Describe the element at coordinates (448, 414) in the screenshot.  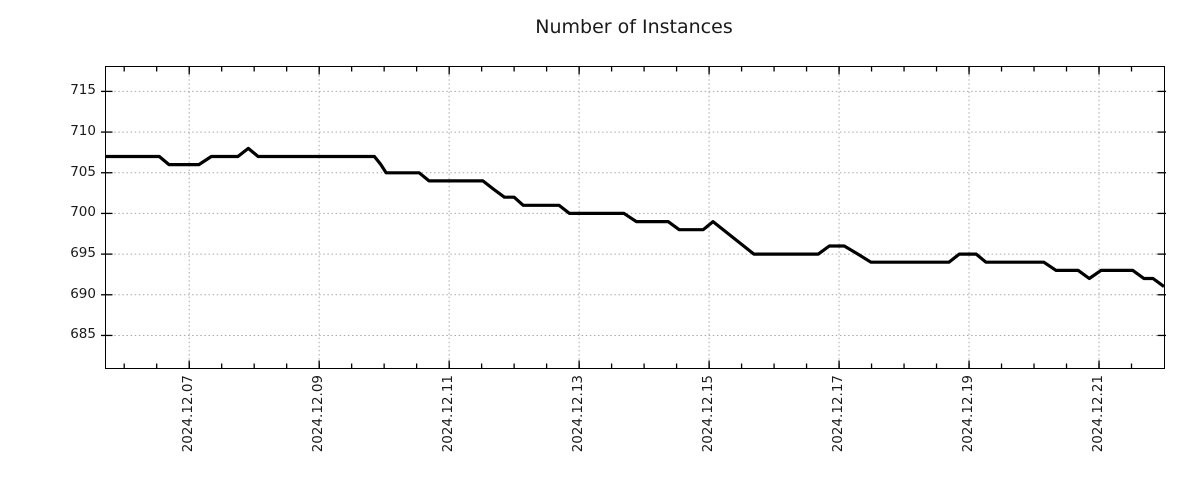
I see `x-tick-label: 2024.12.11` at that location.